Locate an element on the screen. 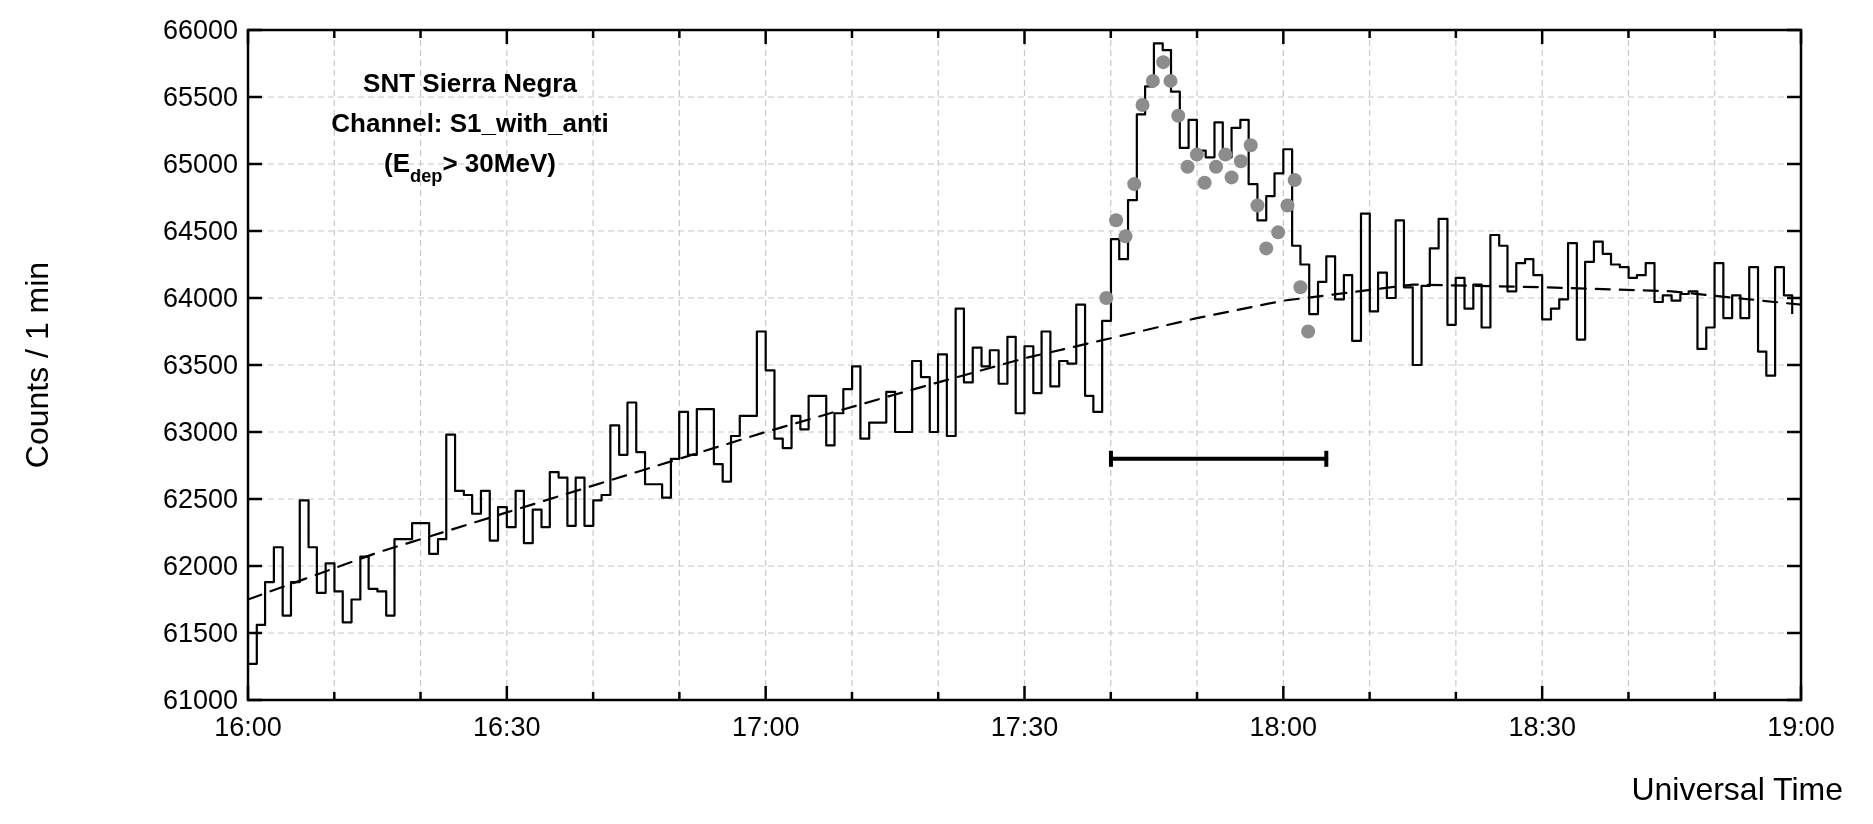 This screenshot has width=1873, height=824. x-tick-label: 17:30 is located at coordinates (1024, 727).